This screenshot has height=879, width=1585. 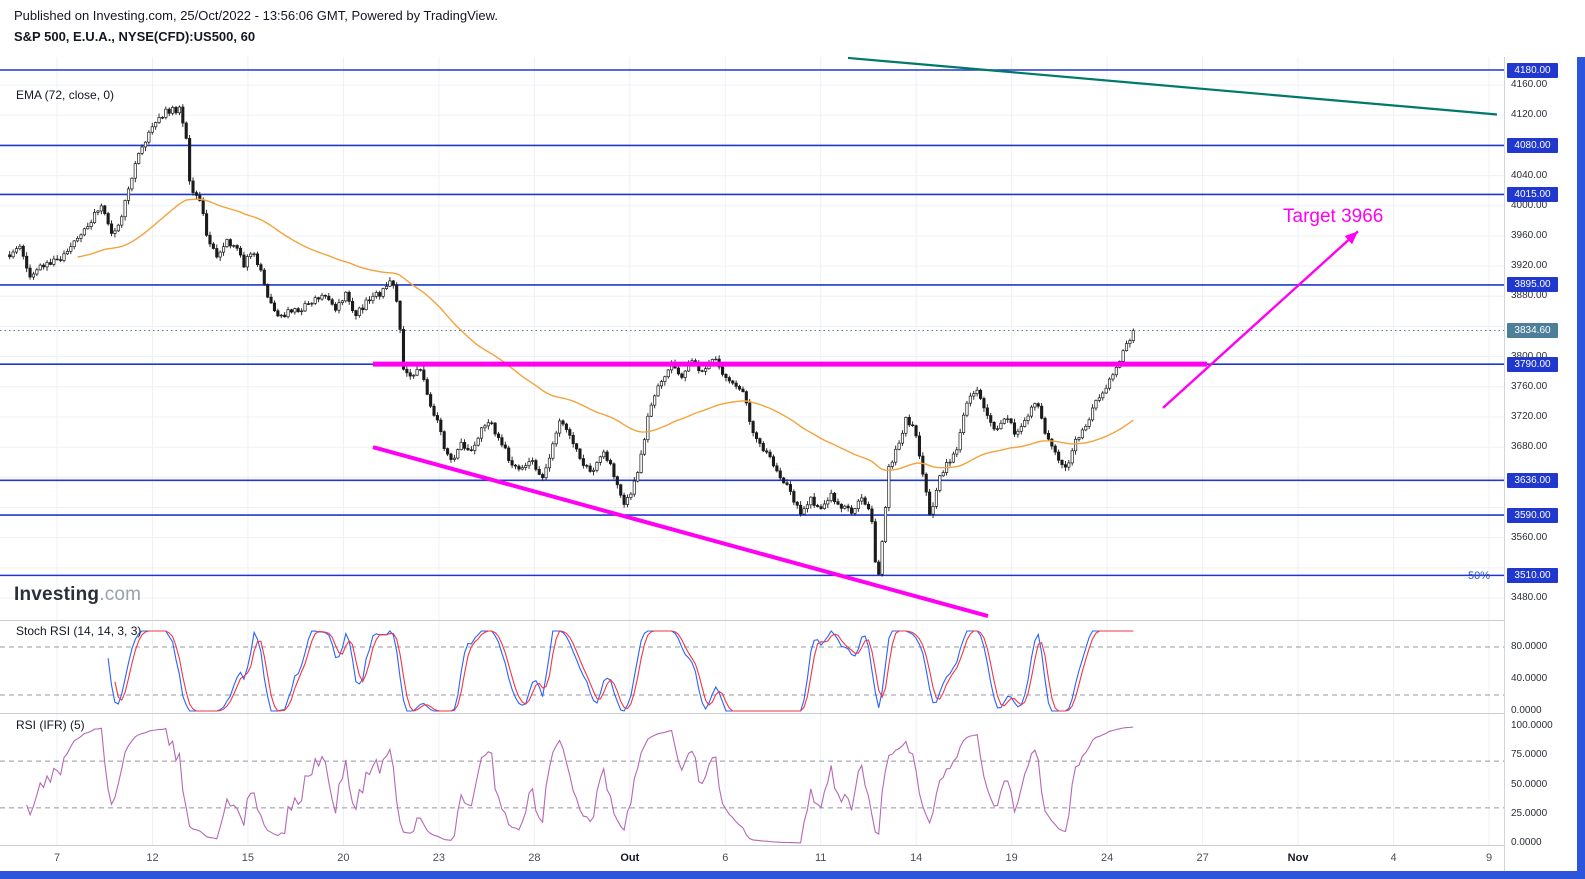 What do you see at coordinates (1393, 858) in the screenshot?
I see `time-tick: 4` at bounding box center [1393, 858].